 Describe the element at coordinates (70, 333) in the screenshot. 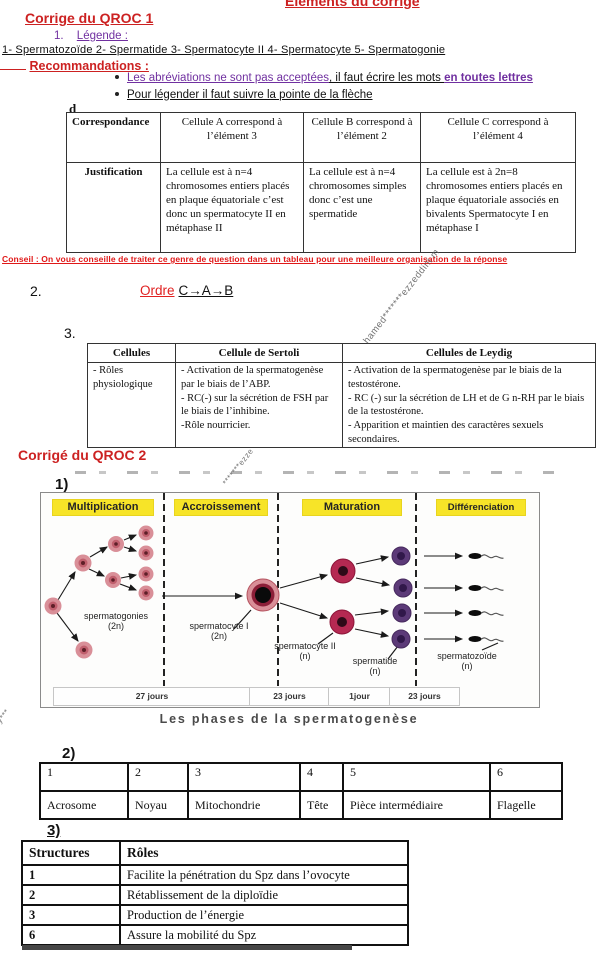

I see `item3-number: 3.` at that location.